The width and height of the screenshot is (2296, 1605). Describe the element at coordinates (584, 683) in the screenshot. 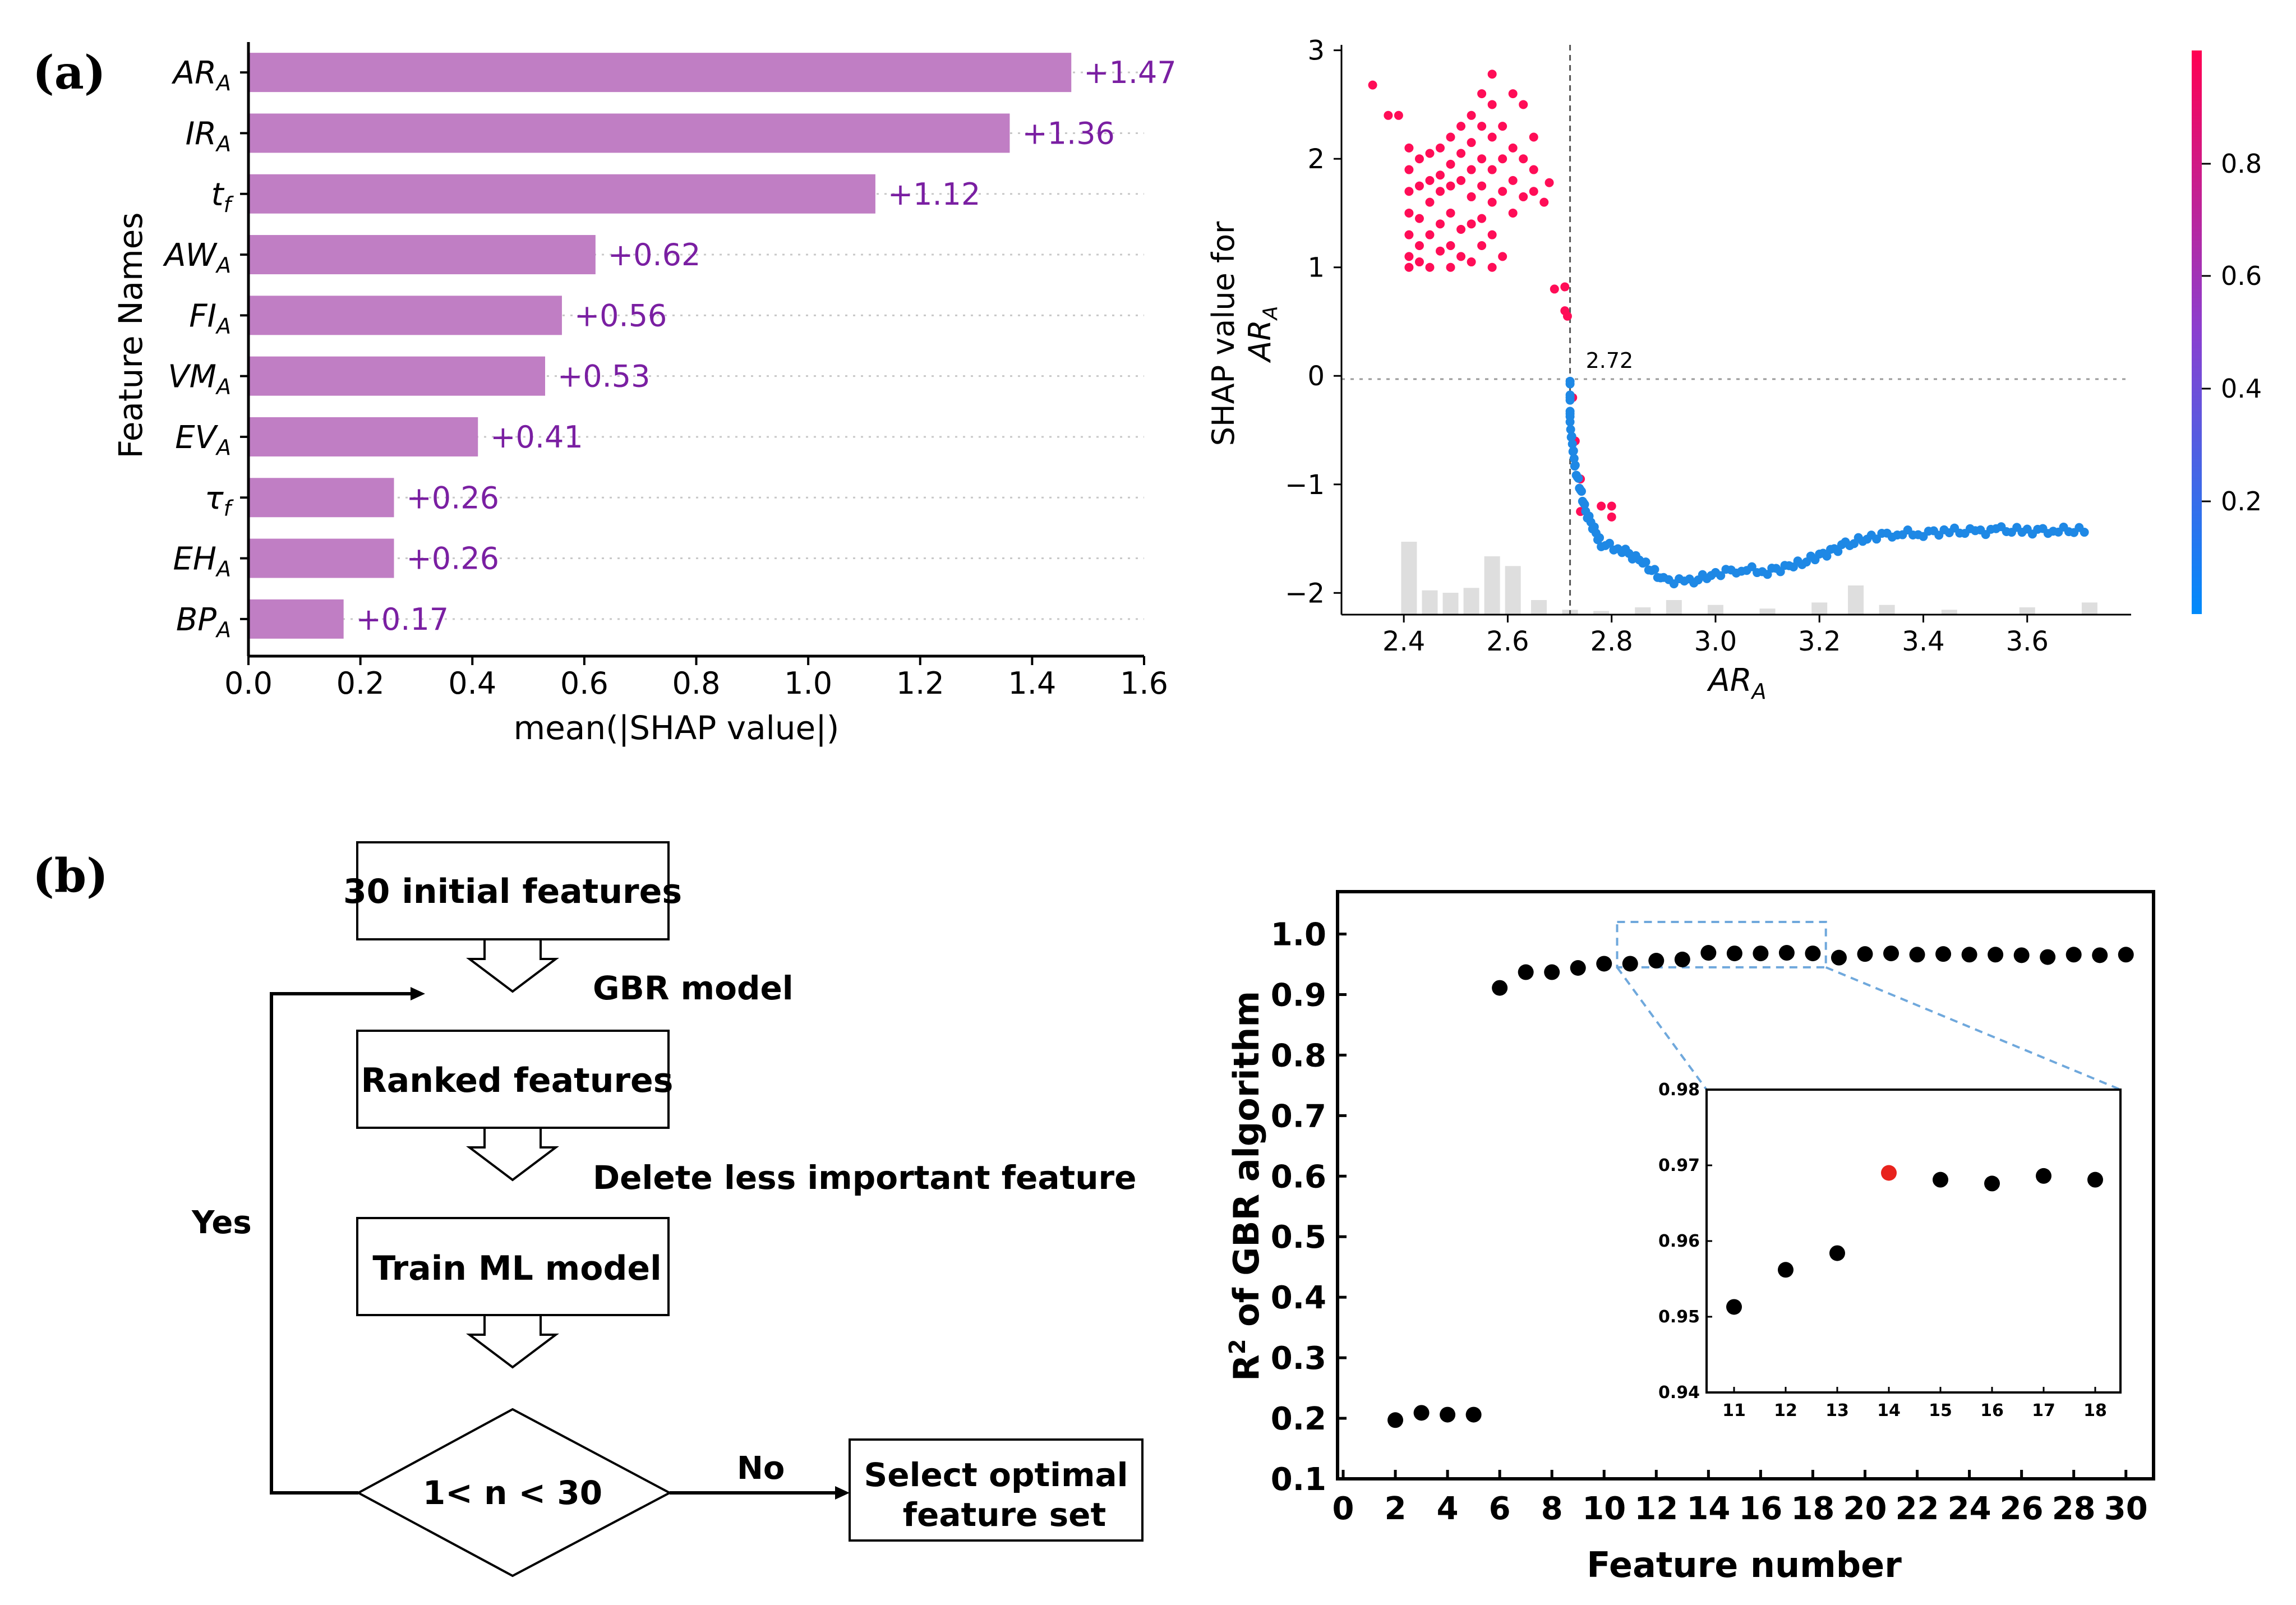

I see `bar-x-tick-label: 0.6` at that location.